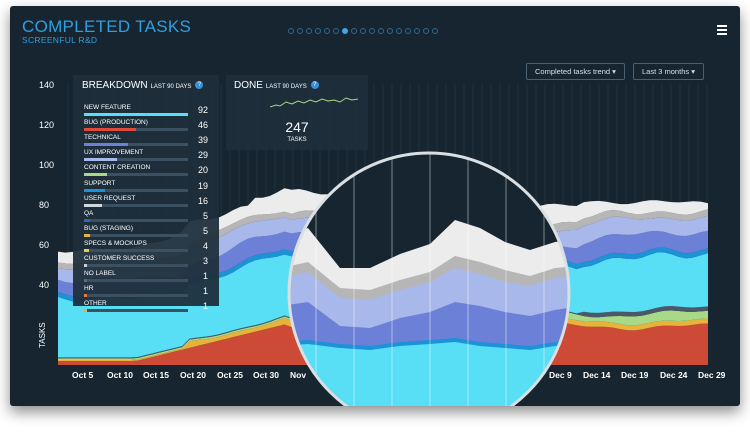 This screenshot has height=447, width=750. Describe the element at coordinates (146, 291) in the screenshot. I see `breakdown-row: HR 1` at that location.